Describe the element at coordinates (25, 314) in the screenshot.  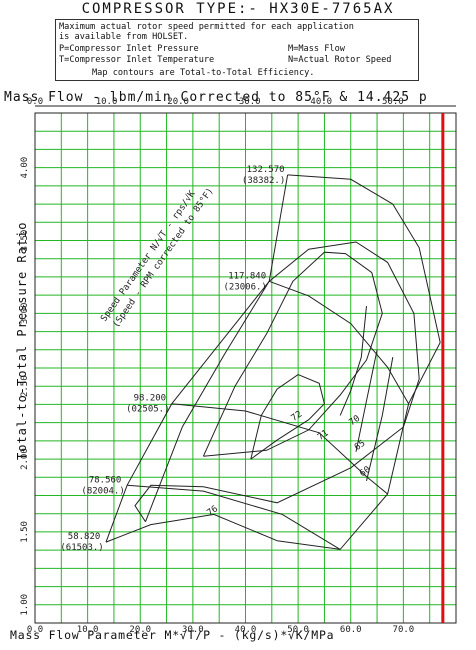
I see `y-tick-label: 3.00` at that location.